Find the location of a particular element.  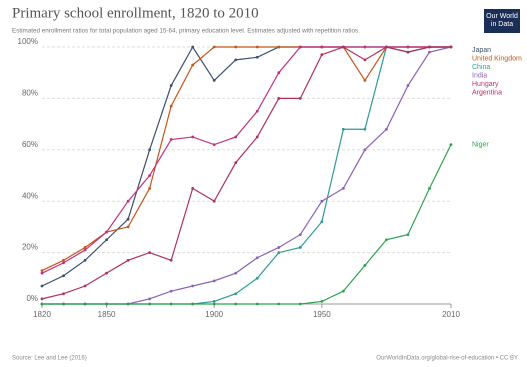

legend-label: Hungary is located at coordinates (485, 84).